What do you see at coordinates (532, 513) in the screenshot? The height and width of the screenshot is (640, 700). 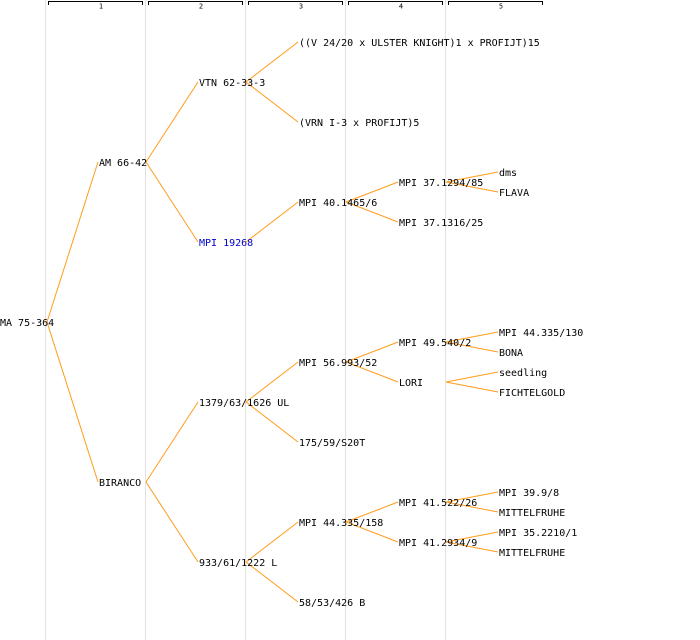 I see `ancestor-g5-8: MITTELFRUHE` at bounding box center [532, 513].